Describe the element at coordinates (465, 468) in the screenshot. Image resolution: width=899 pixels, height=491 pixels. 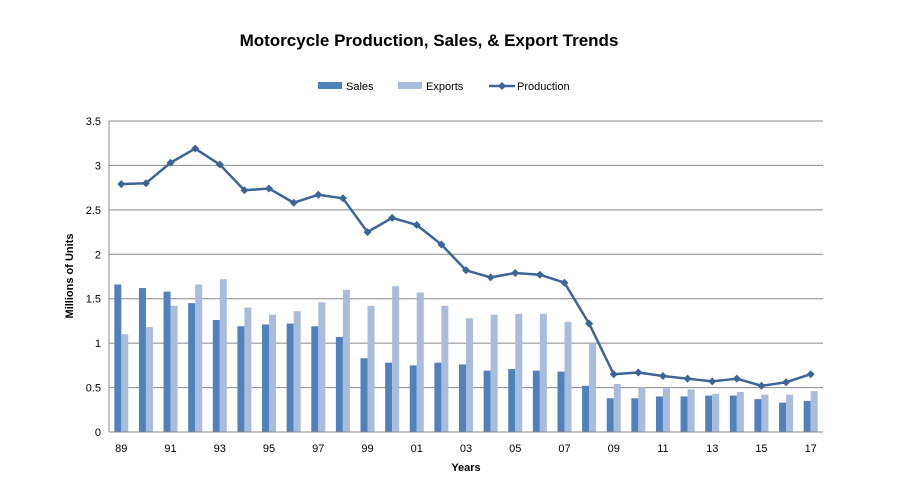
I see `x-axis-label: Years` at that location.